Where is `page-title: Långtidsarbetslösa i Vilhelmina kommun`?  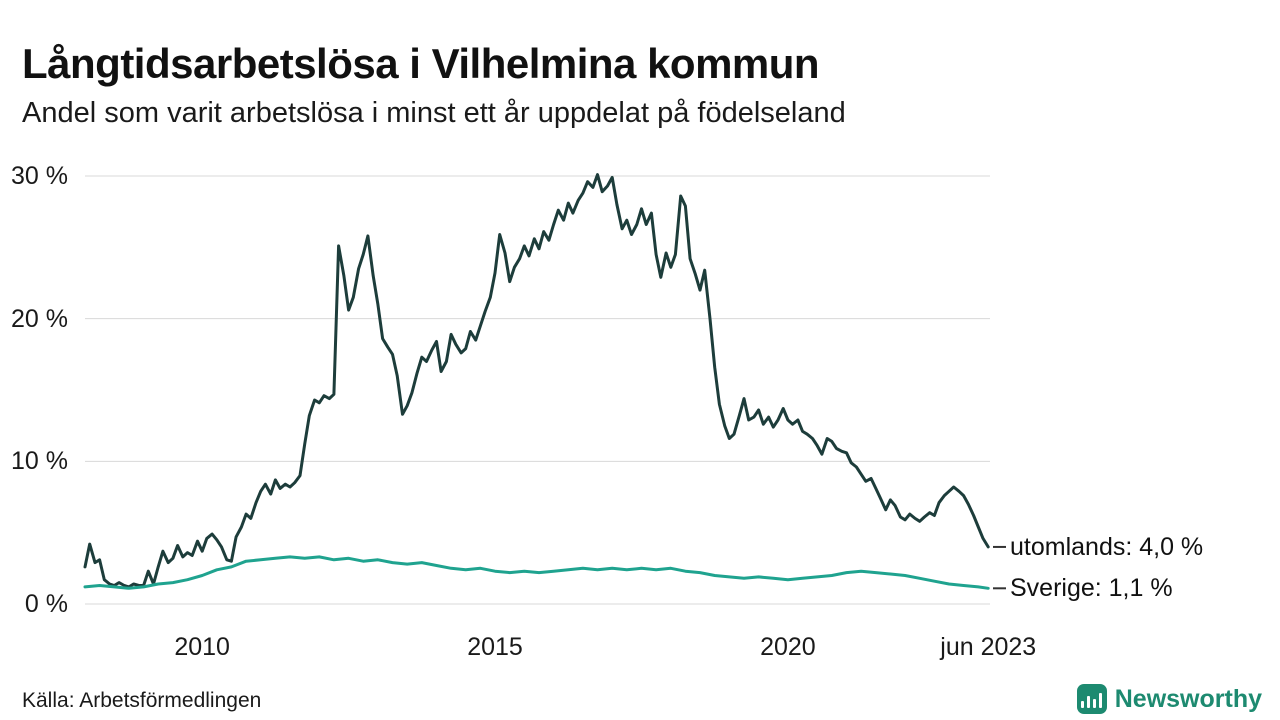 page-title: Långtidsarbetslösa i Vilhelmina kommun is located at coordinates (421, 64).